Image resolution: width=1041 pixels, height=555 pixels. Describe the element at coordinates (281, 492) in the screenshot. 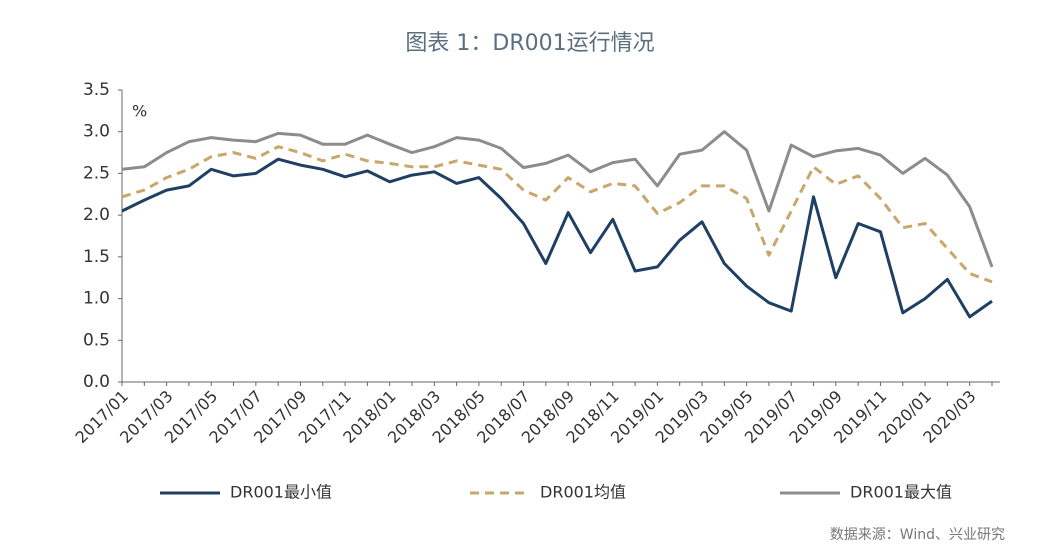

I see `legend-label: DR001最小值` at that location.